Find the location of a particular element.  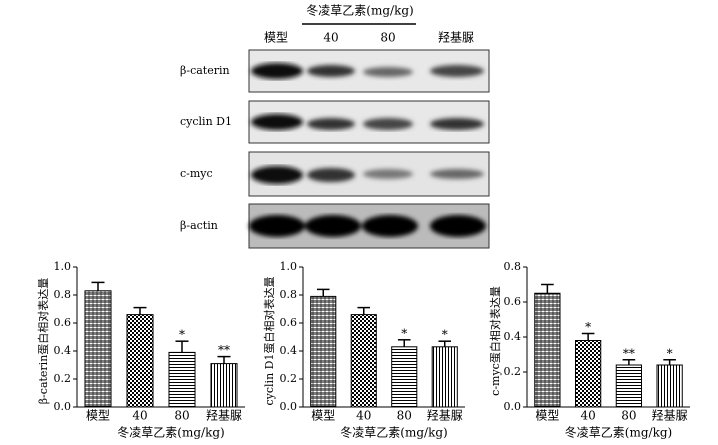

lane-label: 40 is located at coordinates (330, 38).